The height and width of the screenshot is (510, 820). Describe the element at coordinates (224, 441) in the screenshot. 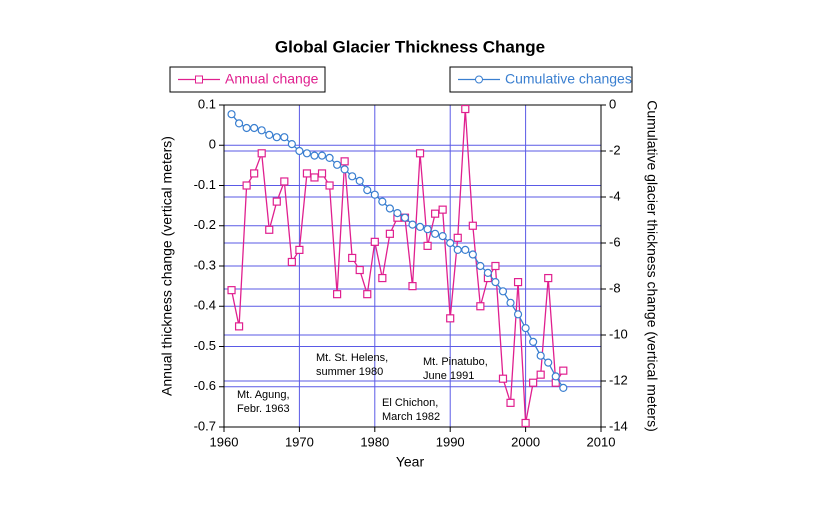

I see `x-tick-label: 1960` at that location.